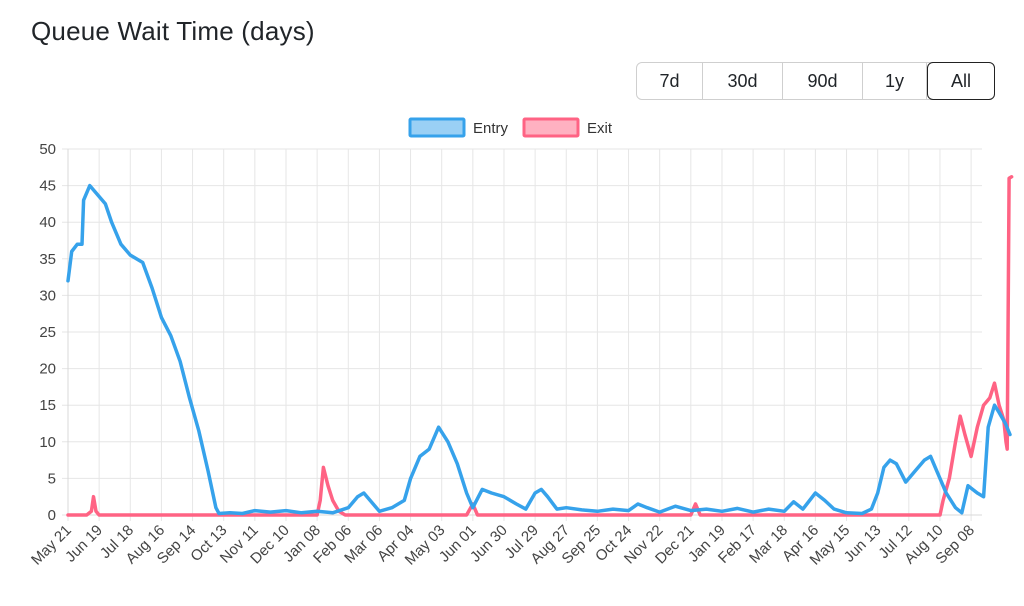 This screenshot has height=606, width=1024. Describe the element at coordinates (47, 369) in the screenshot. I see `y-tick-label: 20` at that location.